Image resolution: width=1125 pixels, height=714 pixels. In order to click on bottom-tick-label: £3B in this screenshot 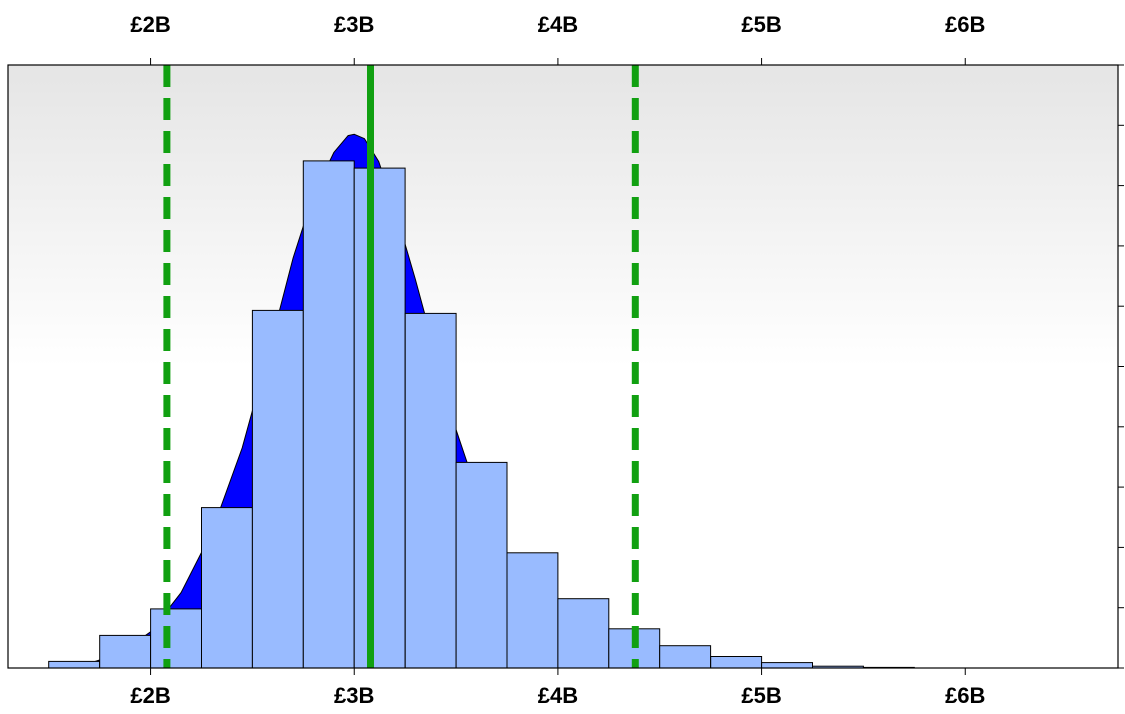, I will do `click(354, 695)`.